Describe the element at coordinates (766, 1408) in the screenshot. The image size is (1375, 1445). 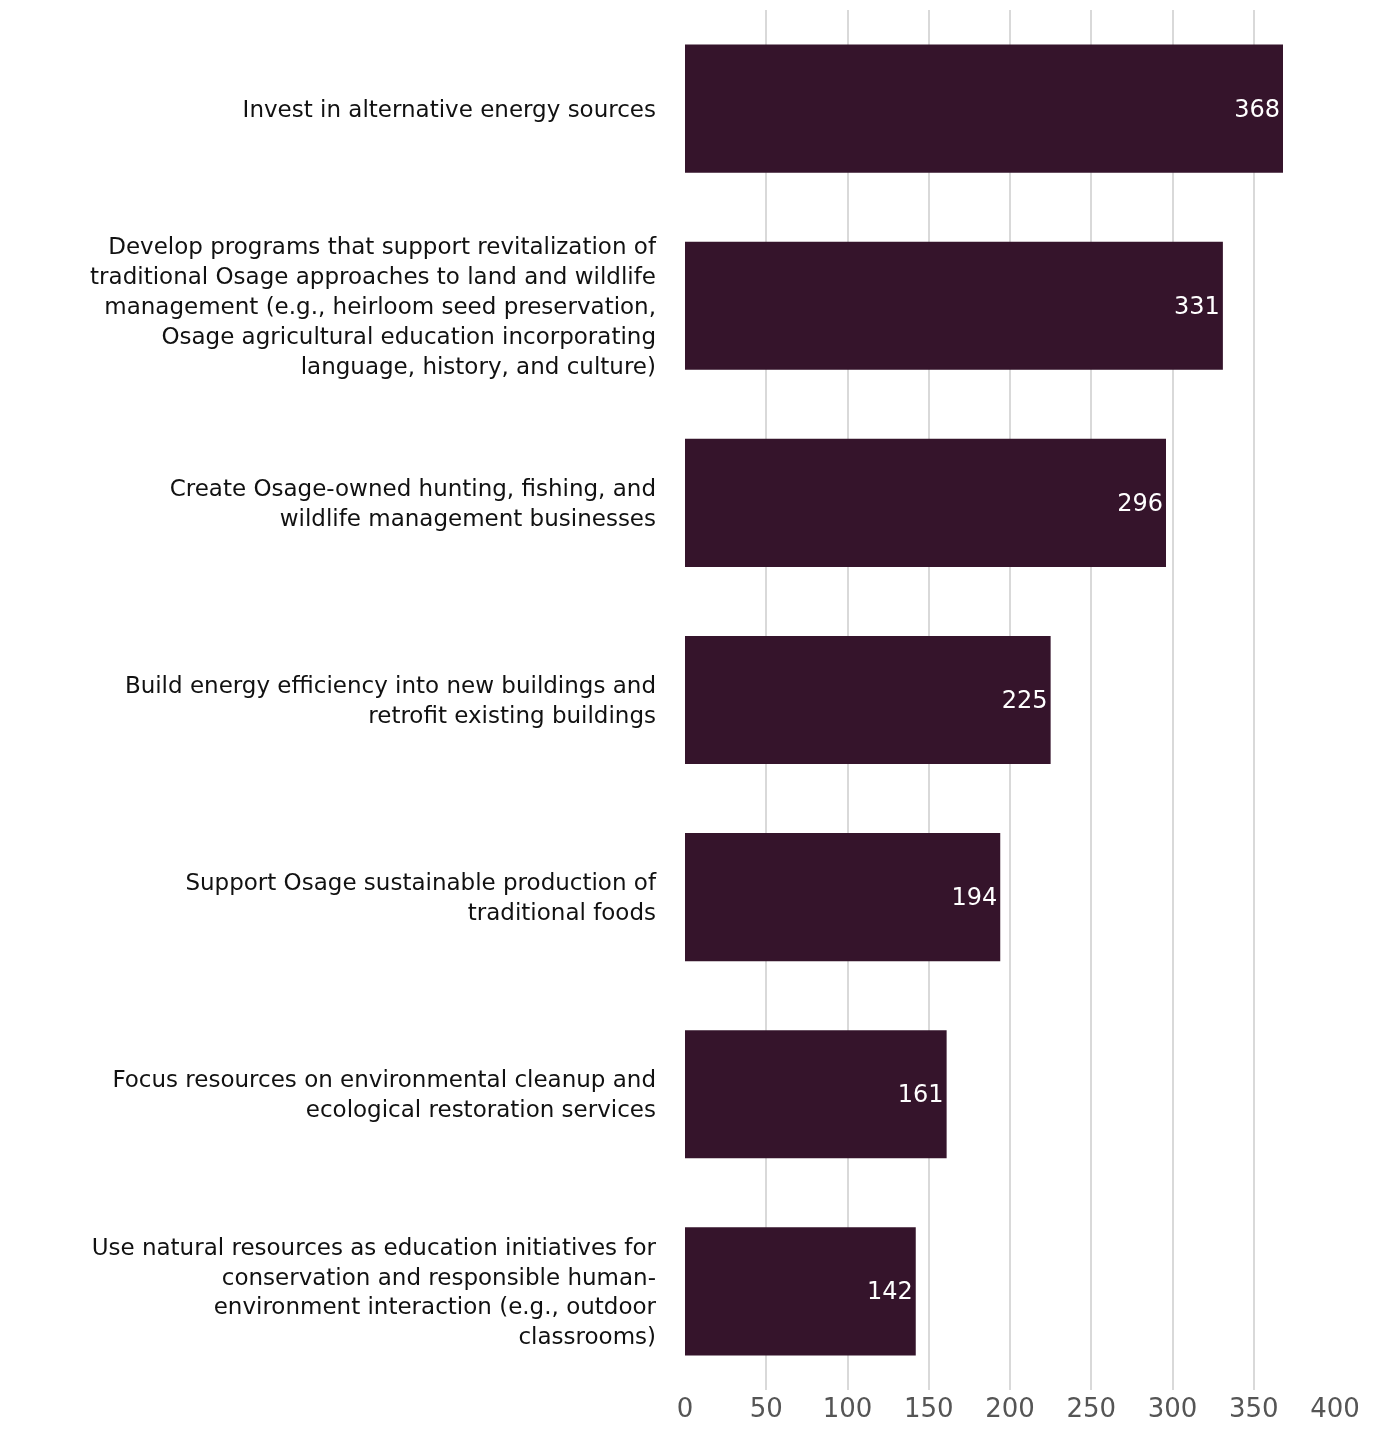
I see `x-tick-label: 50` at that location.